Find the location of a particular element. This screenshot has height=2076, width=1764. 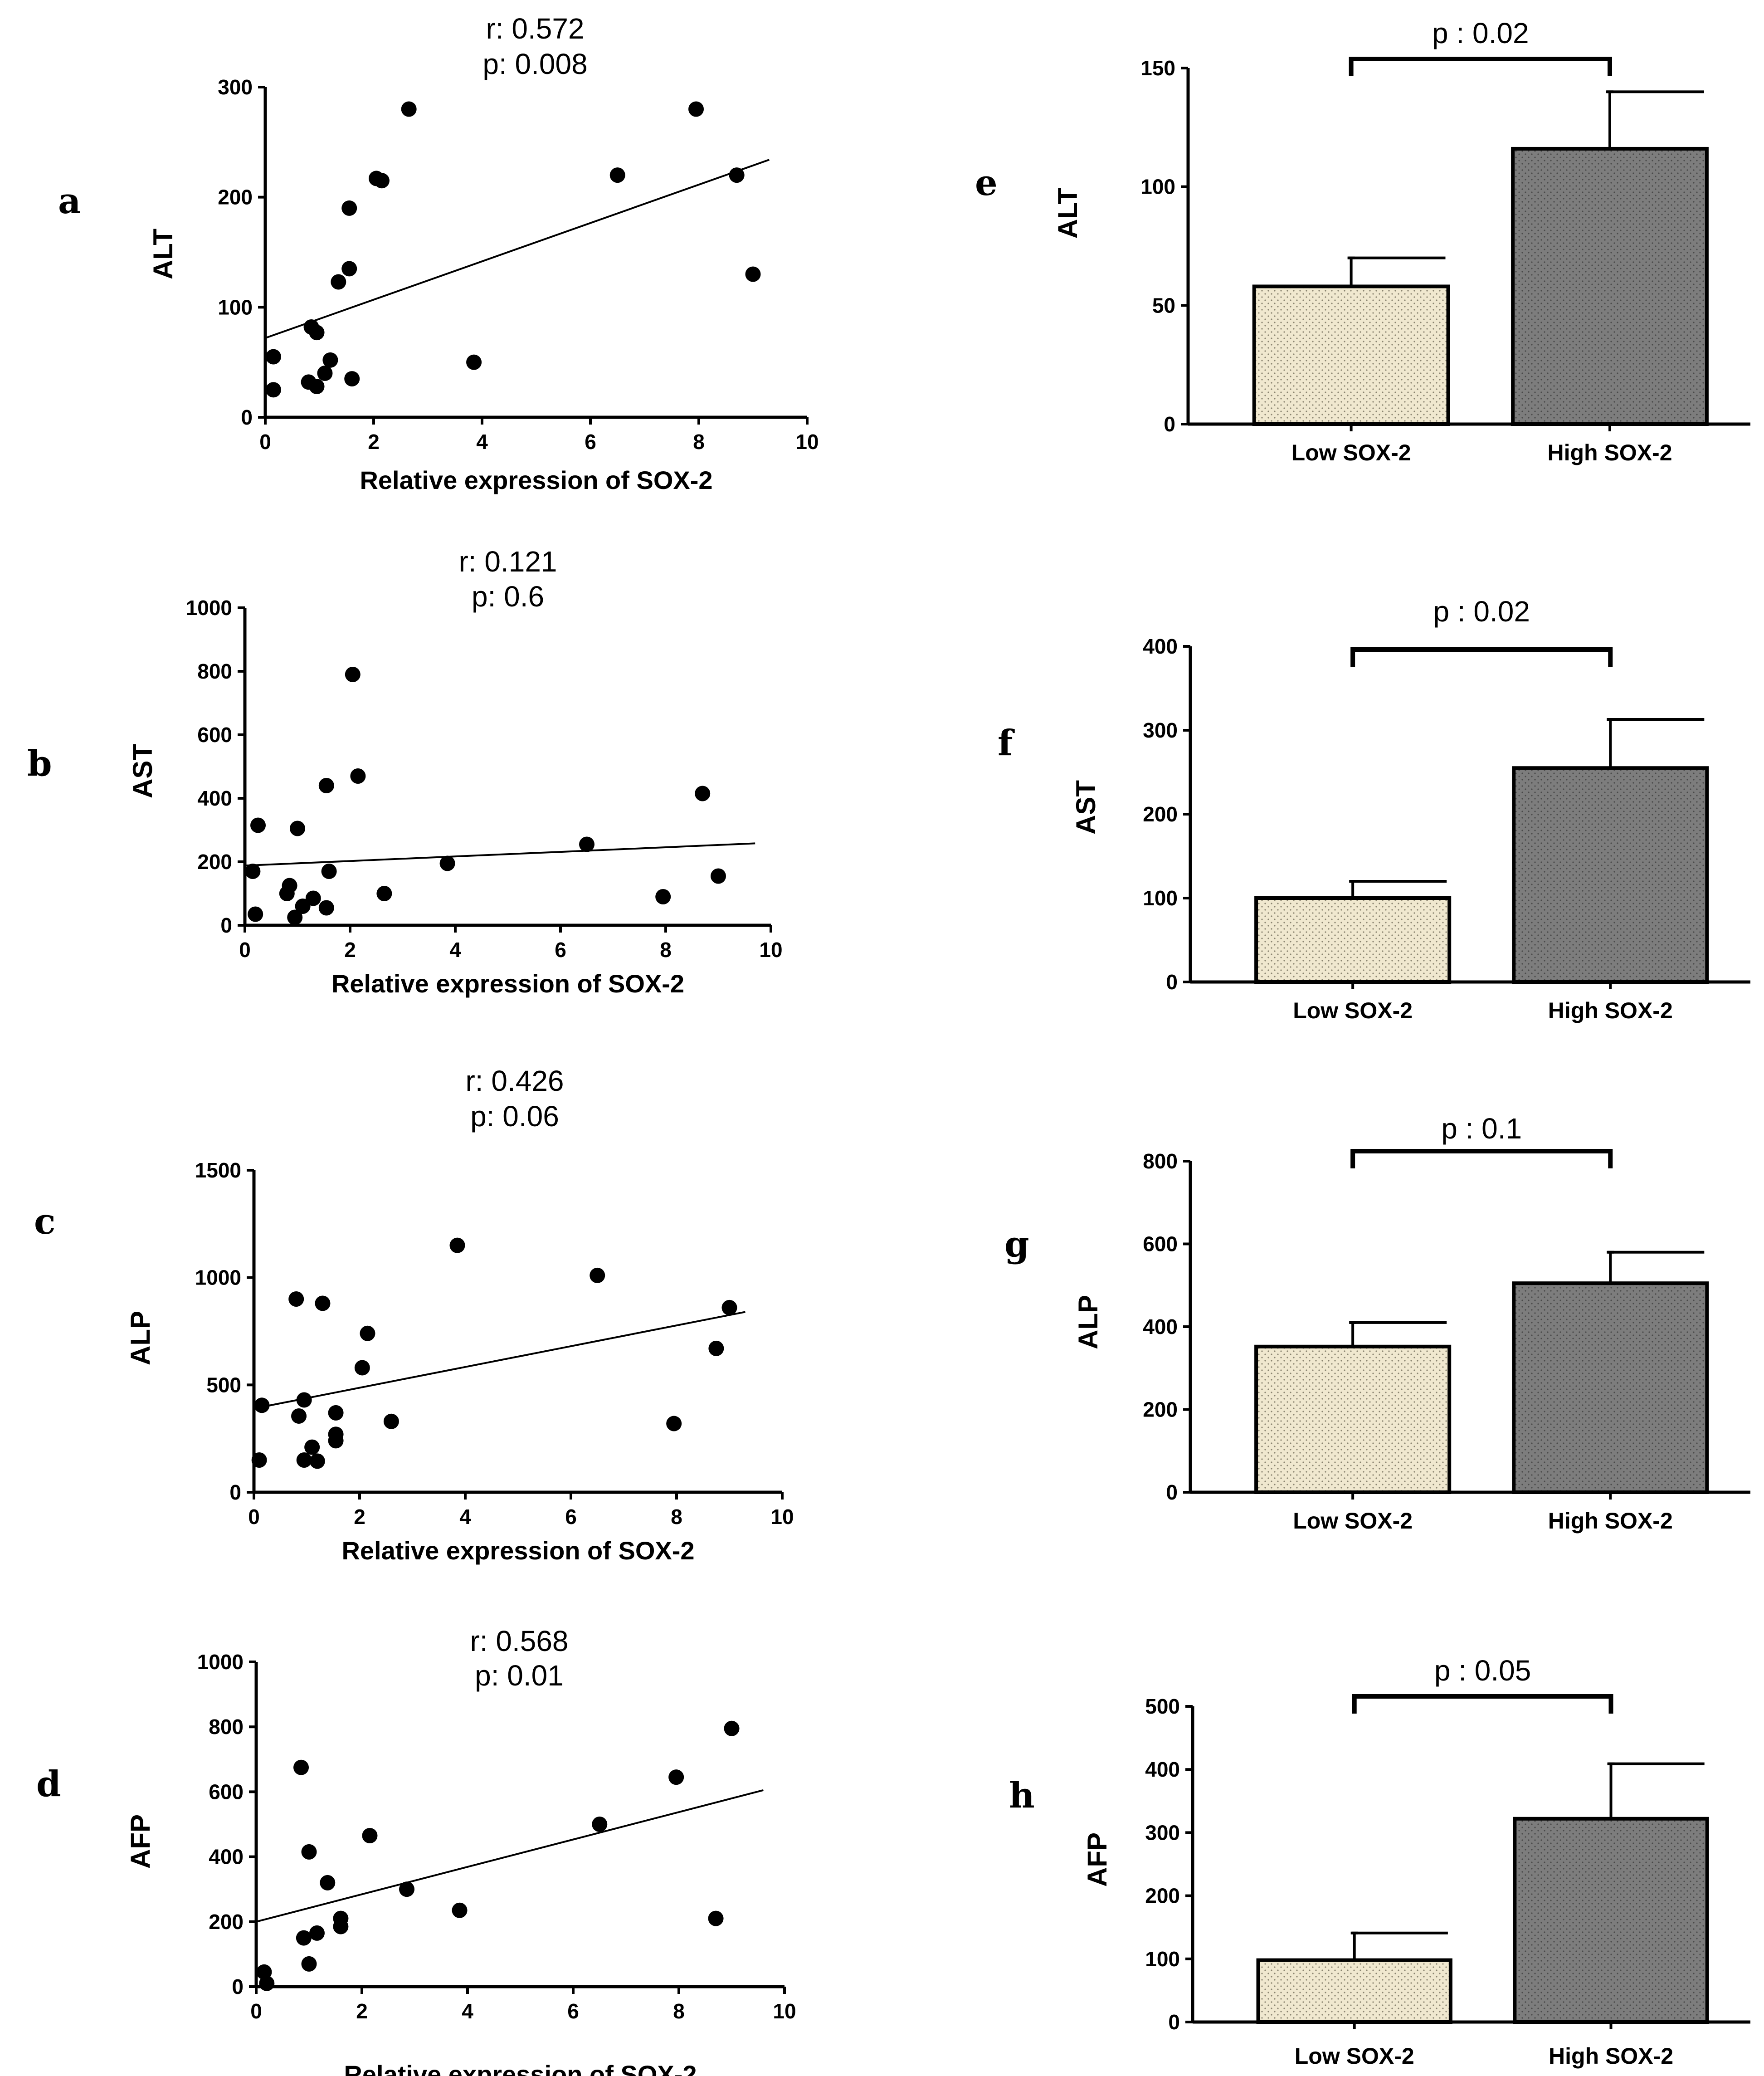

y-tick-label: 1500 is located at coordinates (218, 1170).